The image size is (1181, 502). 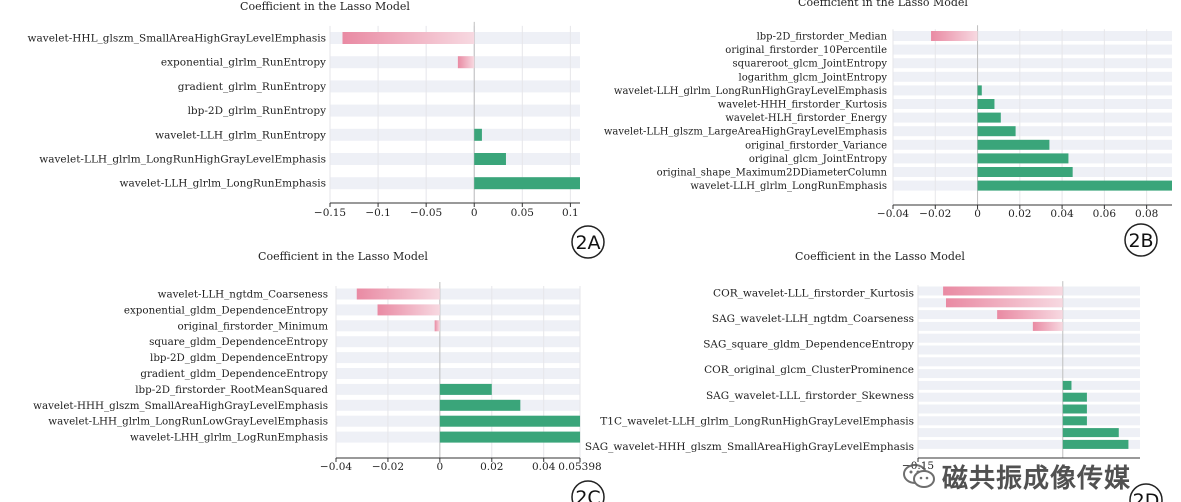 What do you see at coordinates (802, 105) in the screenshot?
I see `category-label: wavelet-HHH_firstorder_Kurtosis` at bounding box center [802, 105].